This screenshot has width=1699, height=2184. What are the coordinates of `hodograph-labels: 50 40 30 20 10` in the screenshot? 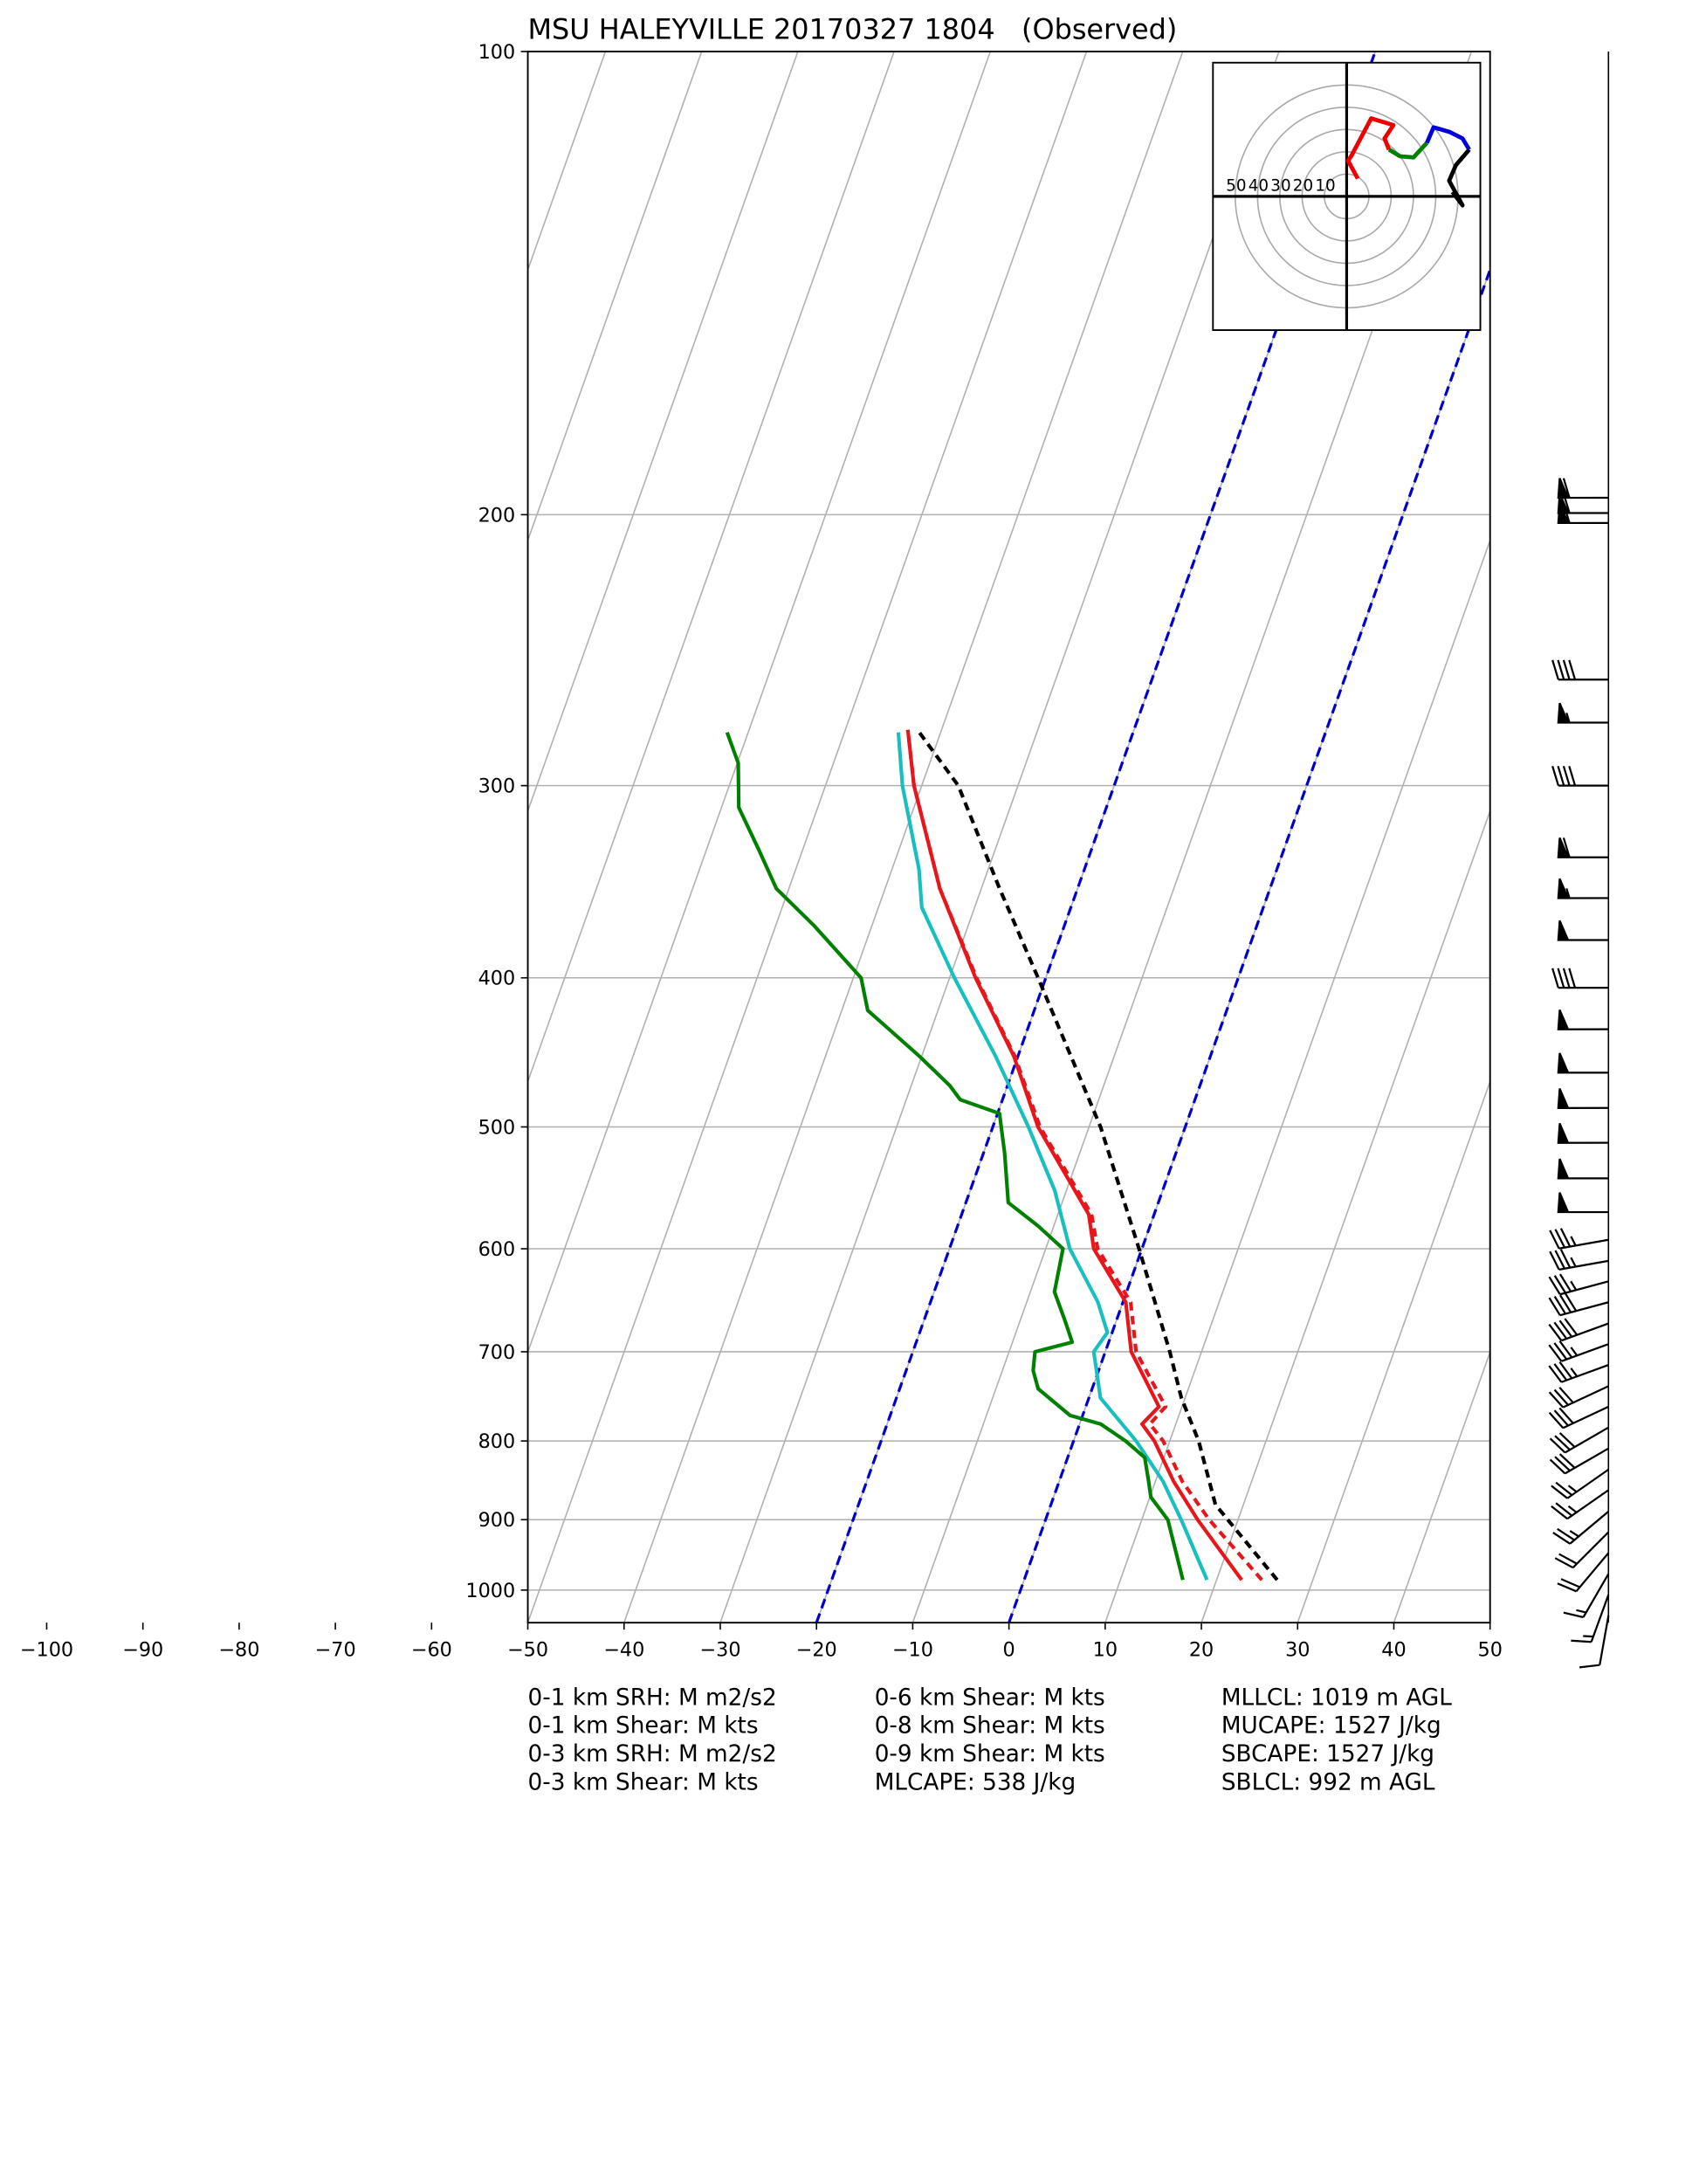 It's located at (1280, 186).